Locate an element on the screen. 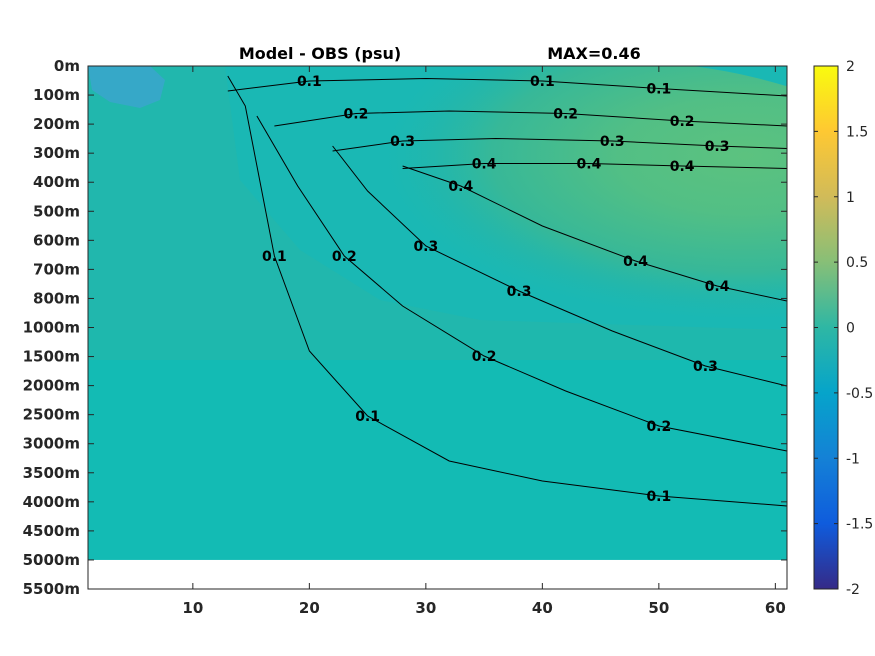 The height and width of the screenshot is (656, 875). x-tick-label: 50 is located at coordinates (658, 608).